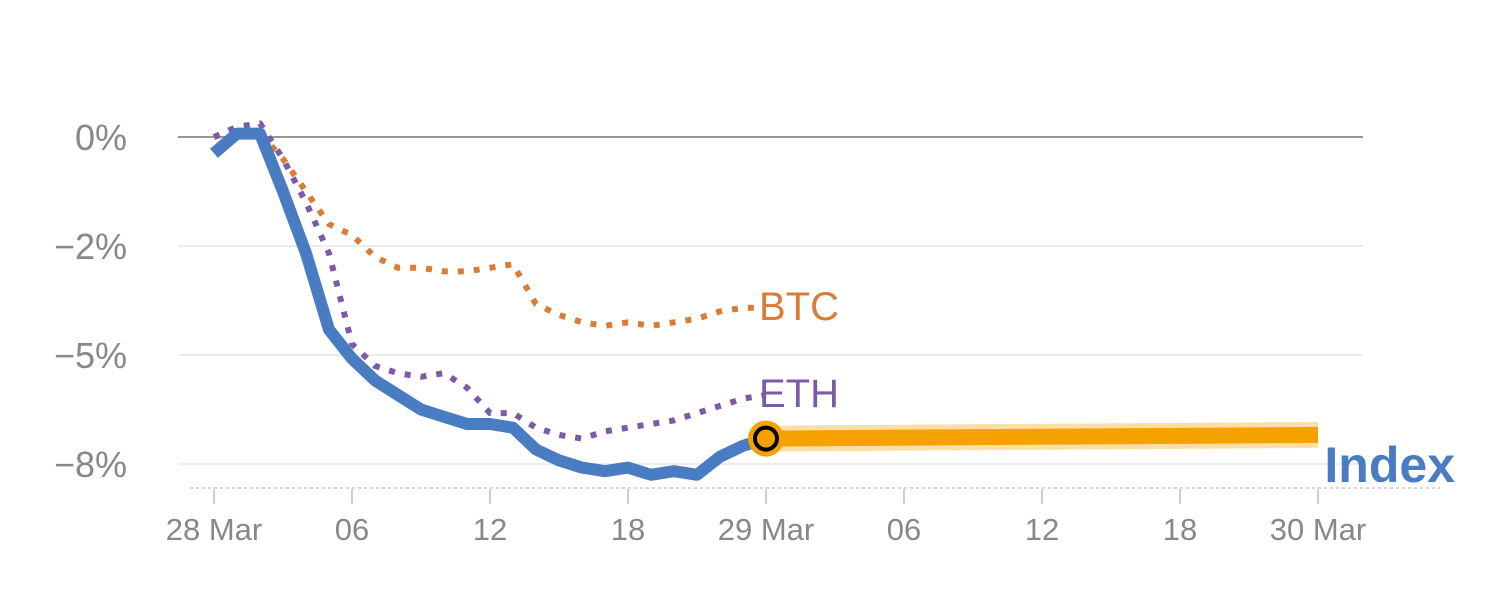  What do you see at coordinates (766, 438) in the screenshot?
I see `current-marker` at bounding box center [766, 438].